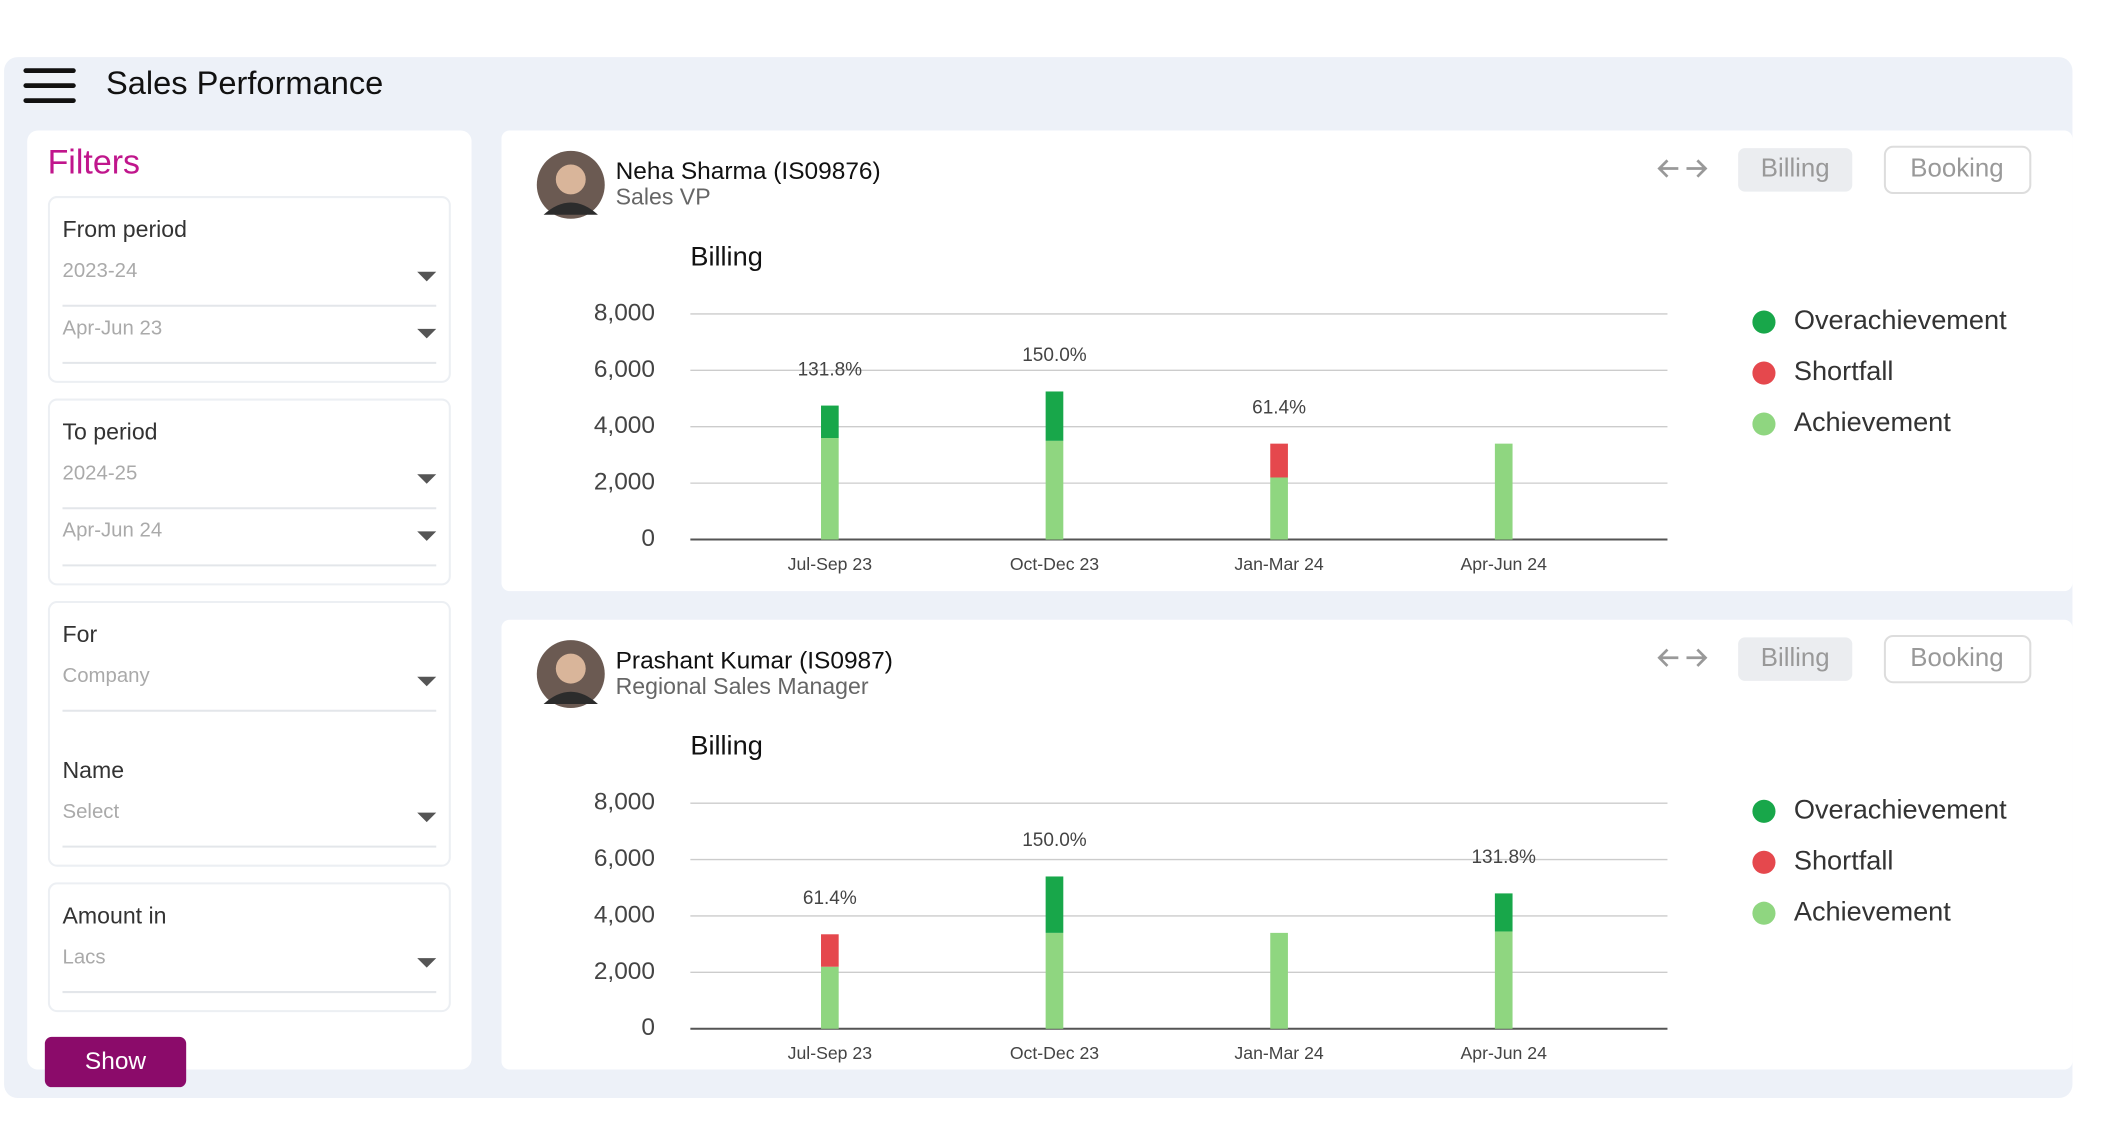 This screenshot has width=2120, height=1130. What do you see at coordinates (663, 197) in the screenshot?
I see `person-role: Sales VP` at bounding box center [663, 197].